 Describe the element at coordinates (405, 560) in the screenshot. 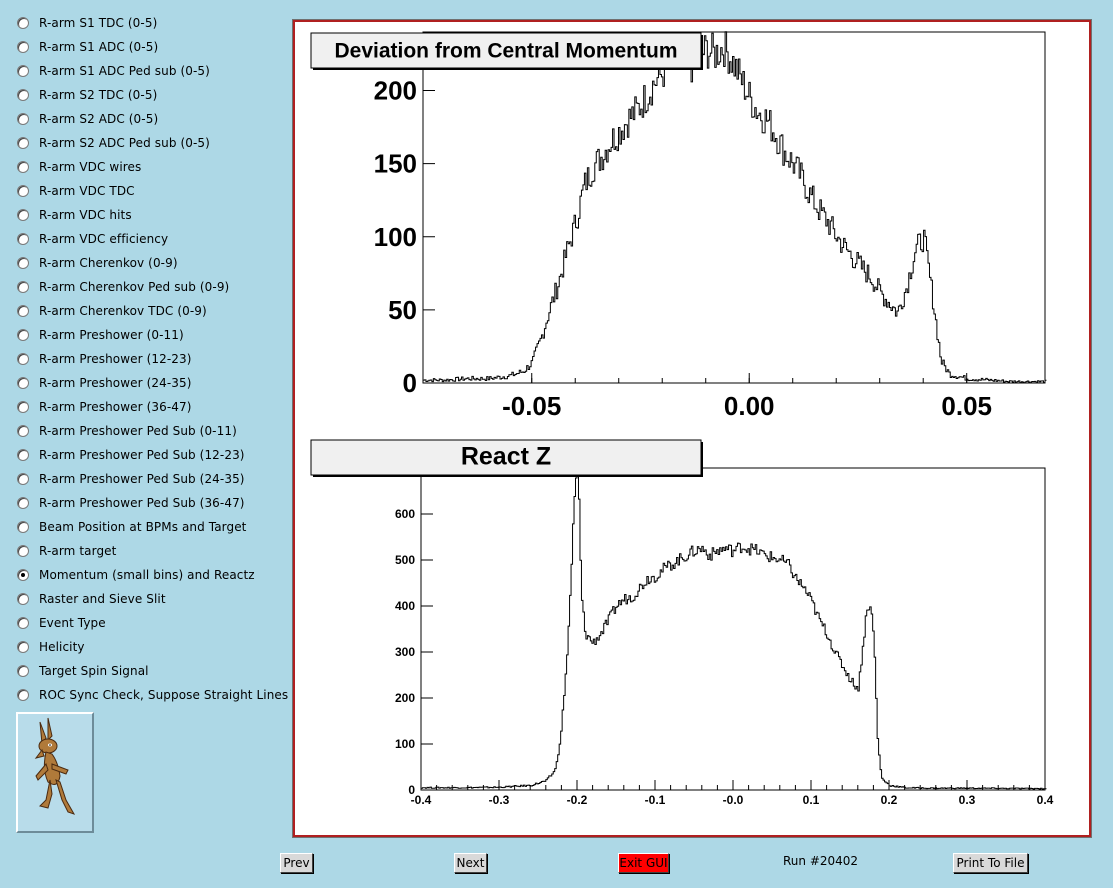

I see `y-tick-label: 500` at that location.